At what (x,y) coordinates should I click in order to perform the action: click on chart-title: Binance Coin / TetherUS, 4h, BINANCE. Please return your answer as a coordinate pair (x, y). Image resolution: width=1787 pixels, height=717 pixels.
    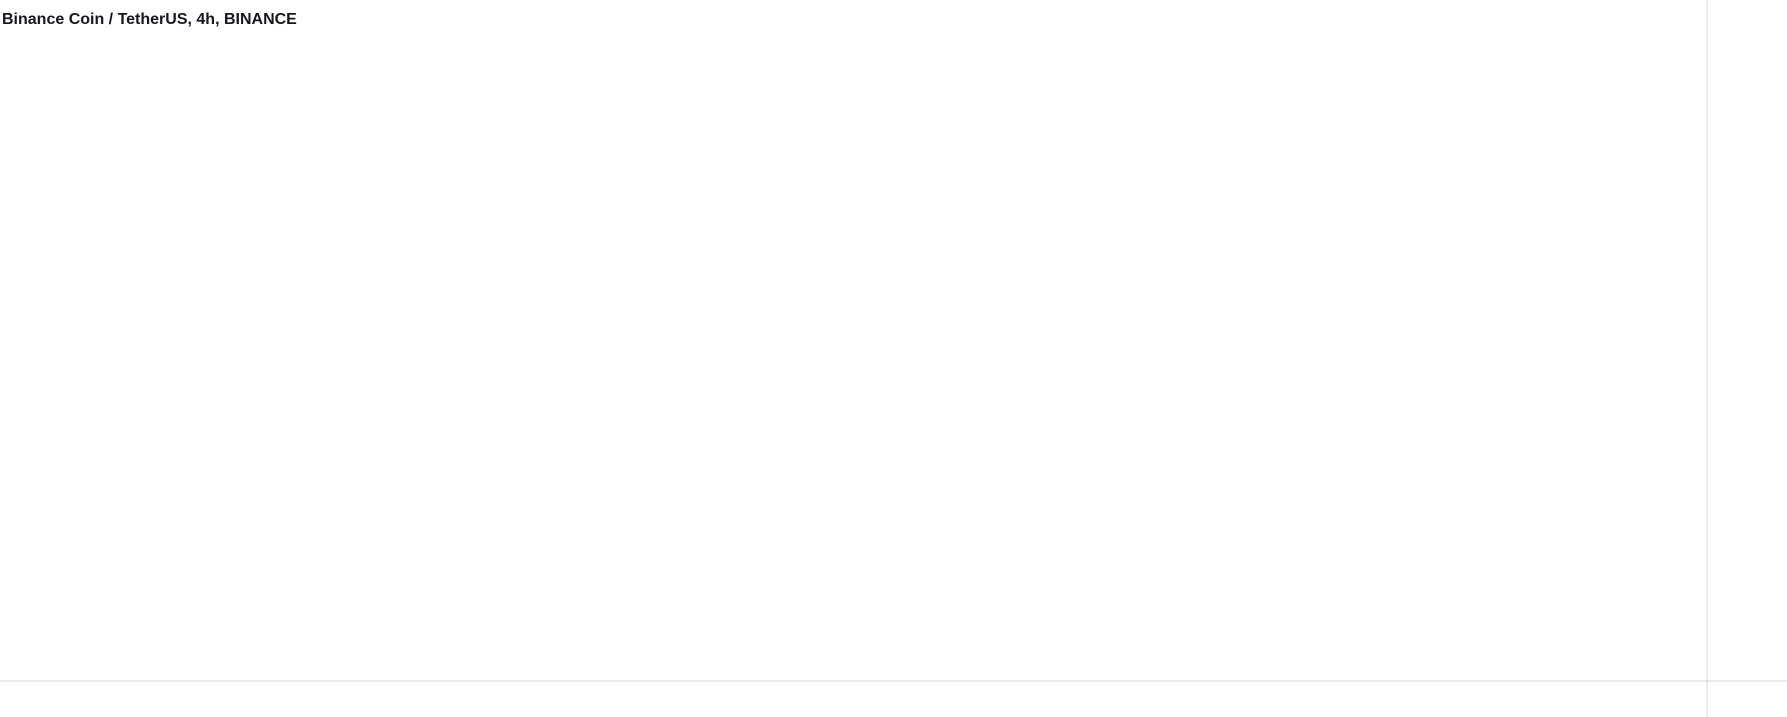
    Looking at the image, I should click on (149, 19).